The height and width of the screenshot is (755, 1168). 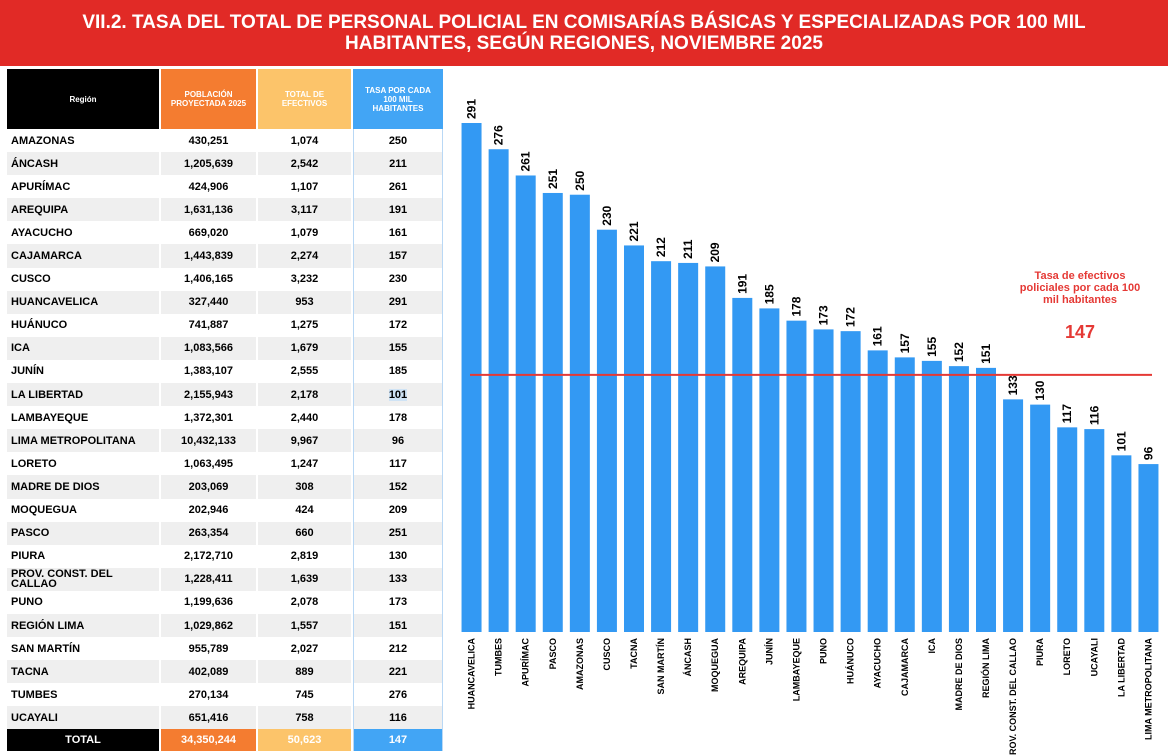 I want to click on table-cell: SAN MARTÍN, so click(x=83, y=648).